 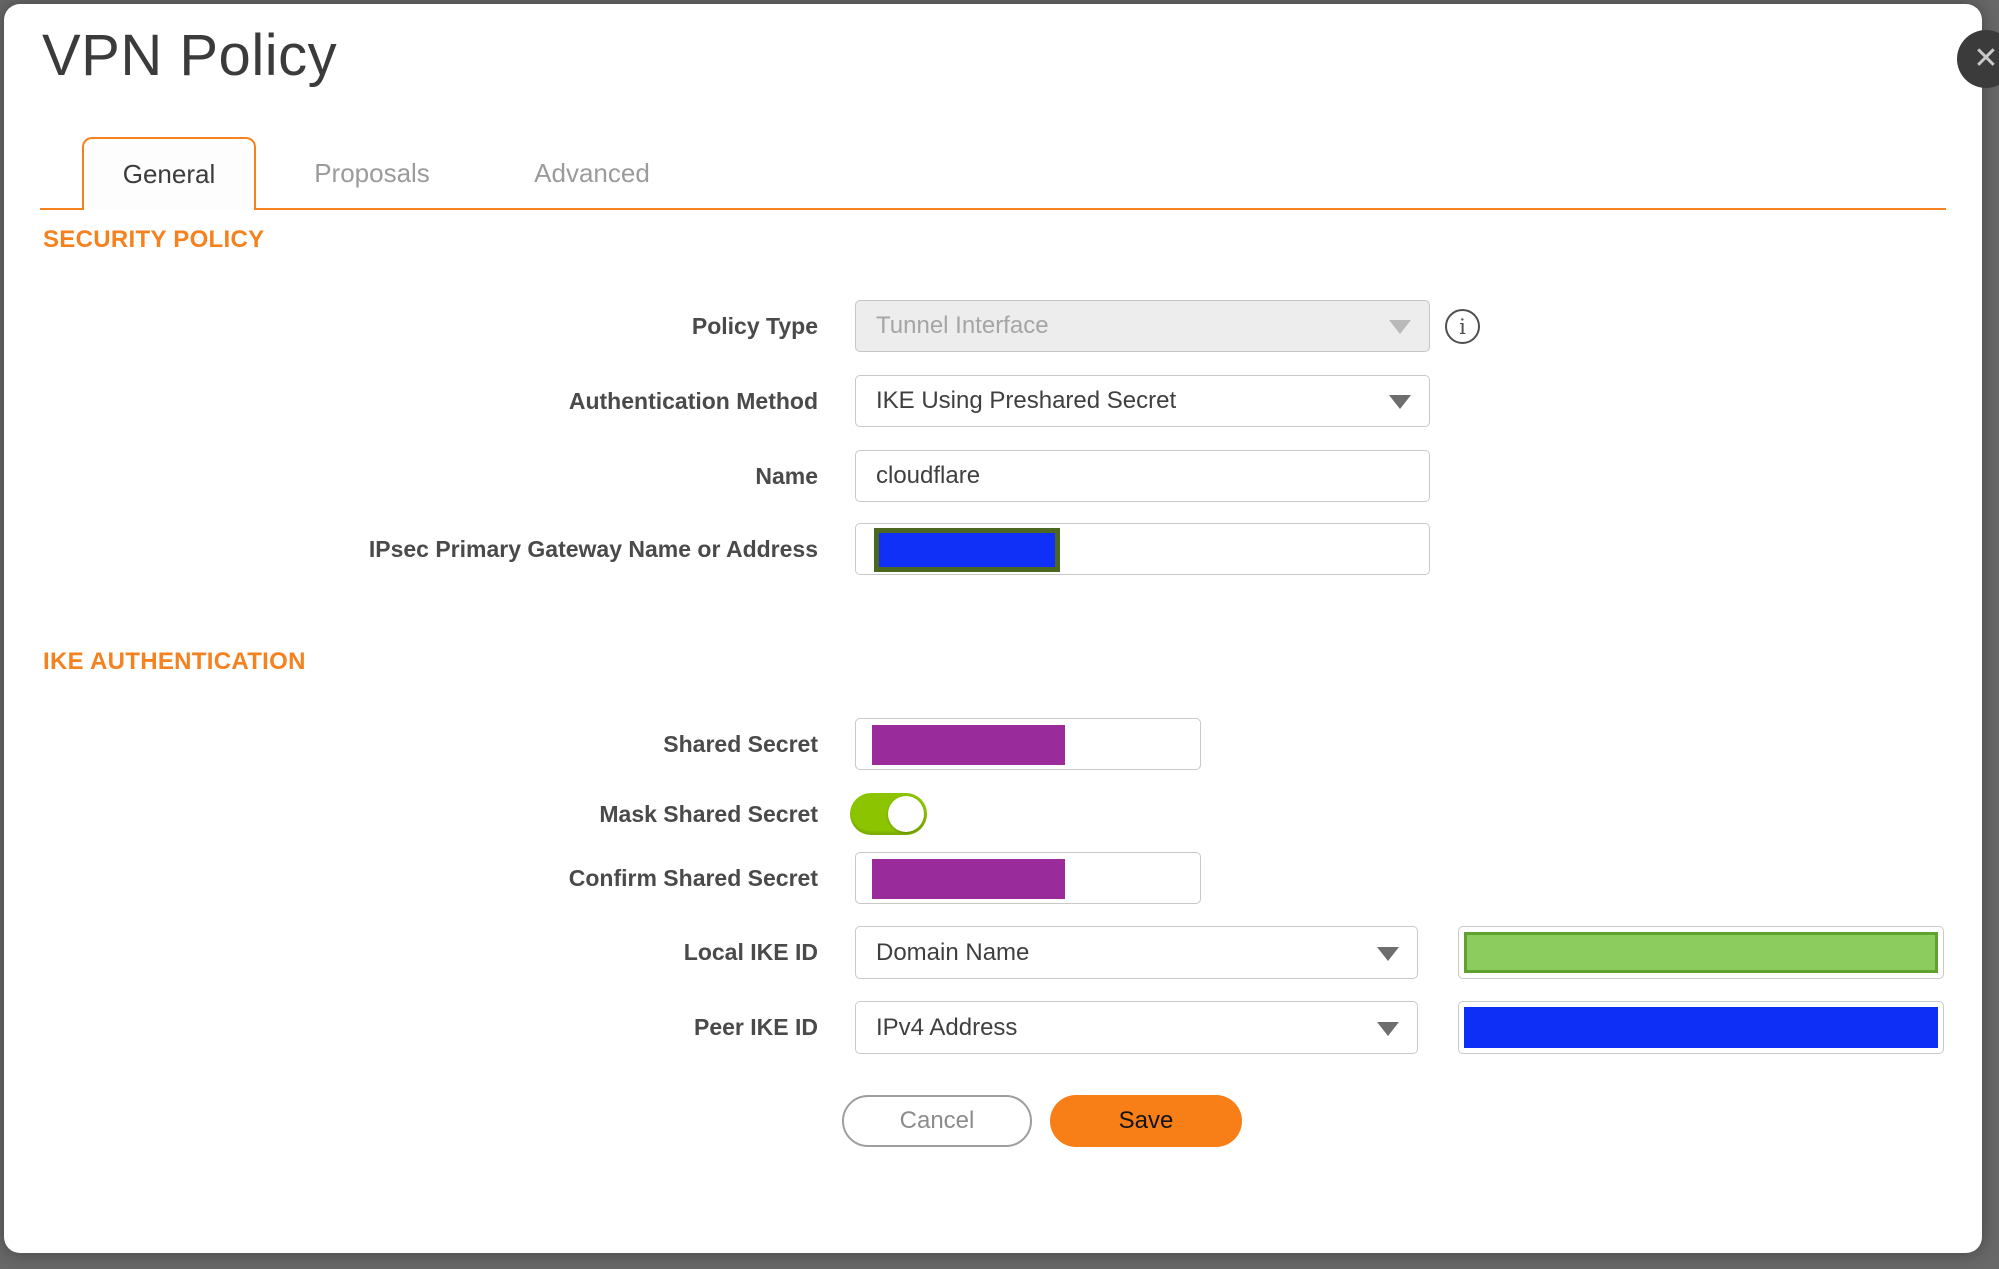 I want to click on authentication-method-select: IKE Using Preshared Secret, so click(x=1142, y=401).